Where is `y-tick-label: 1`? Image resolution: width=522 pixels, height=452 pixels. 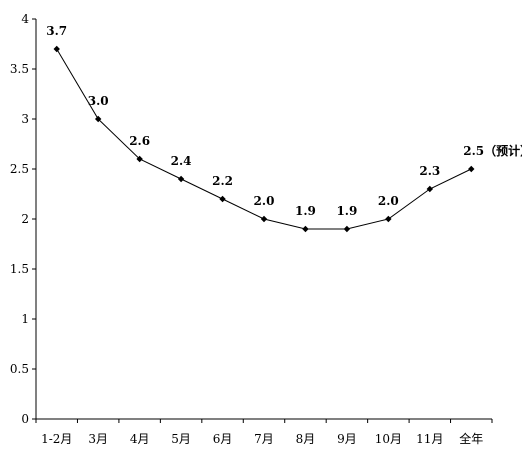
y-tick-label: 1 is located at coordinates (25, 319).